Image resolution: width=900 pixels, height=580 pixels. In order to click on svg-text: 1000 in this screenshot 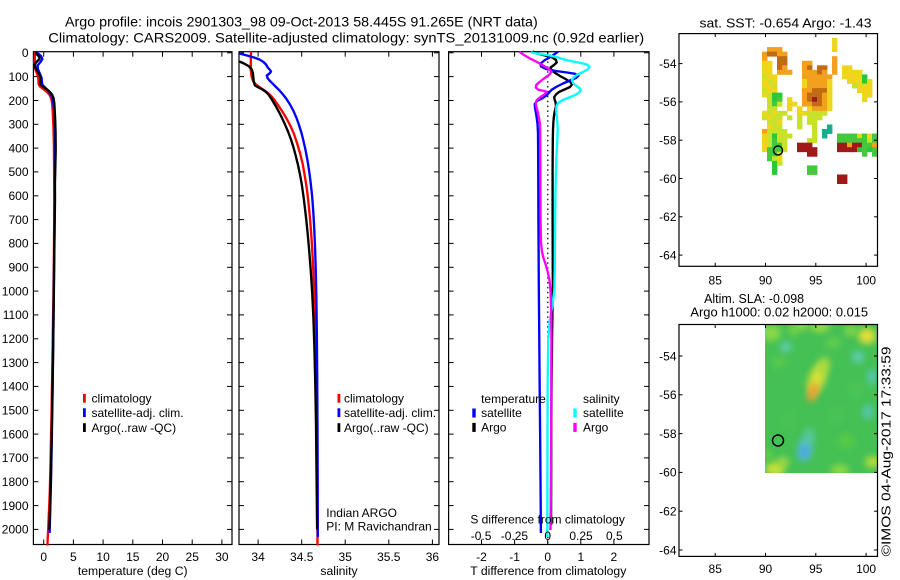, I will do `click(15, 291)`.